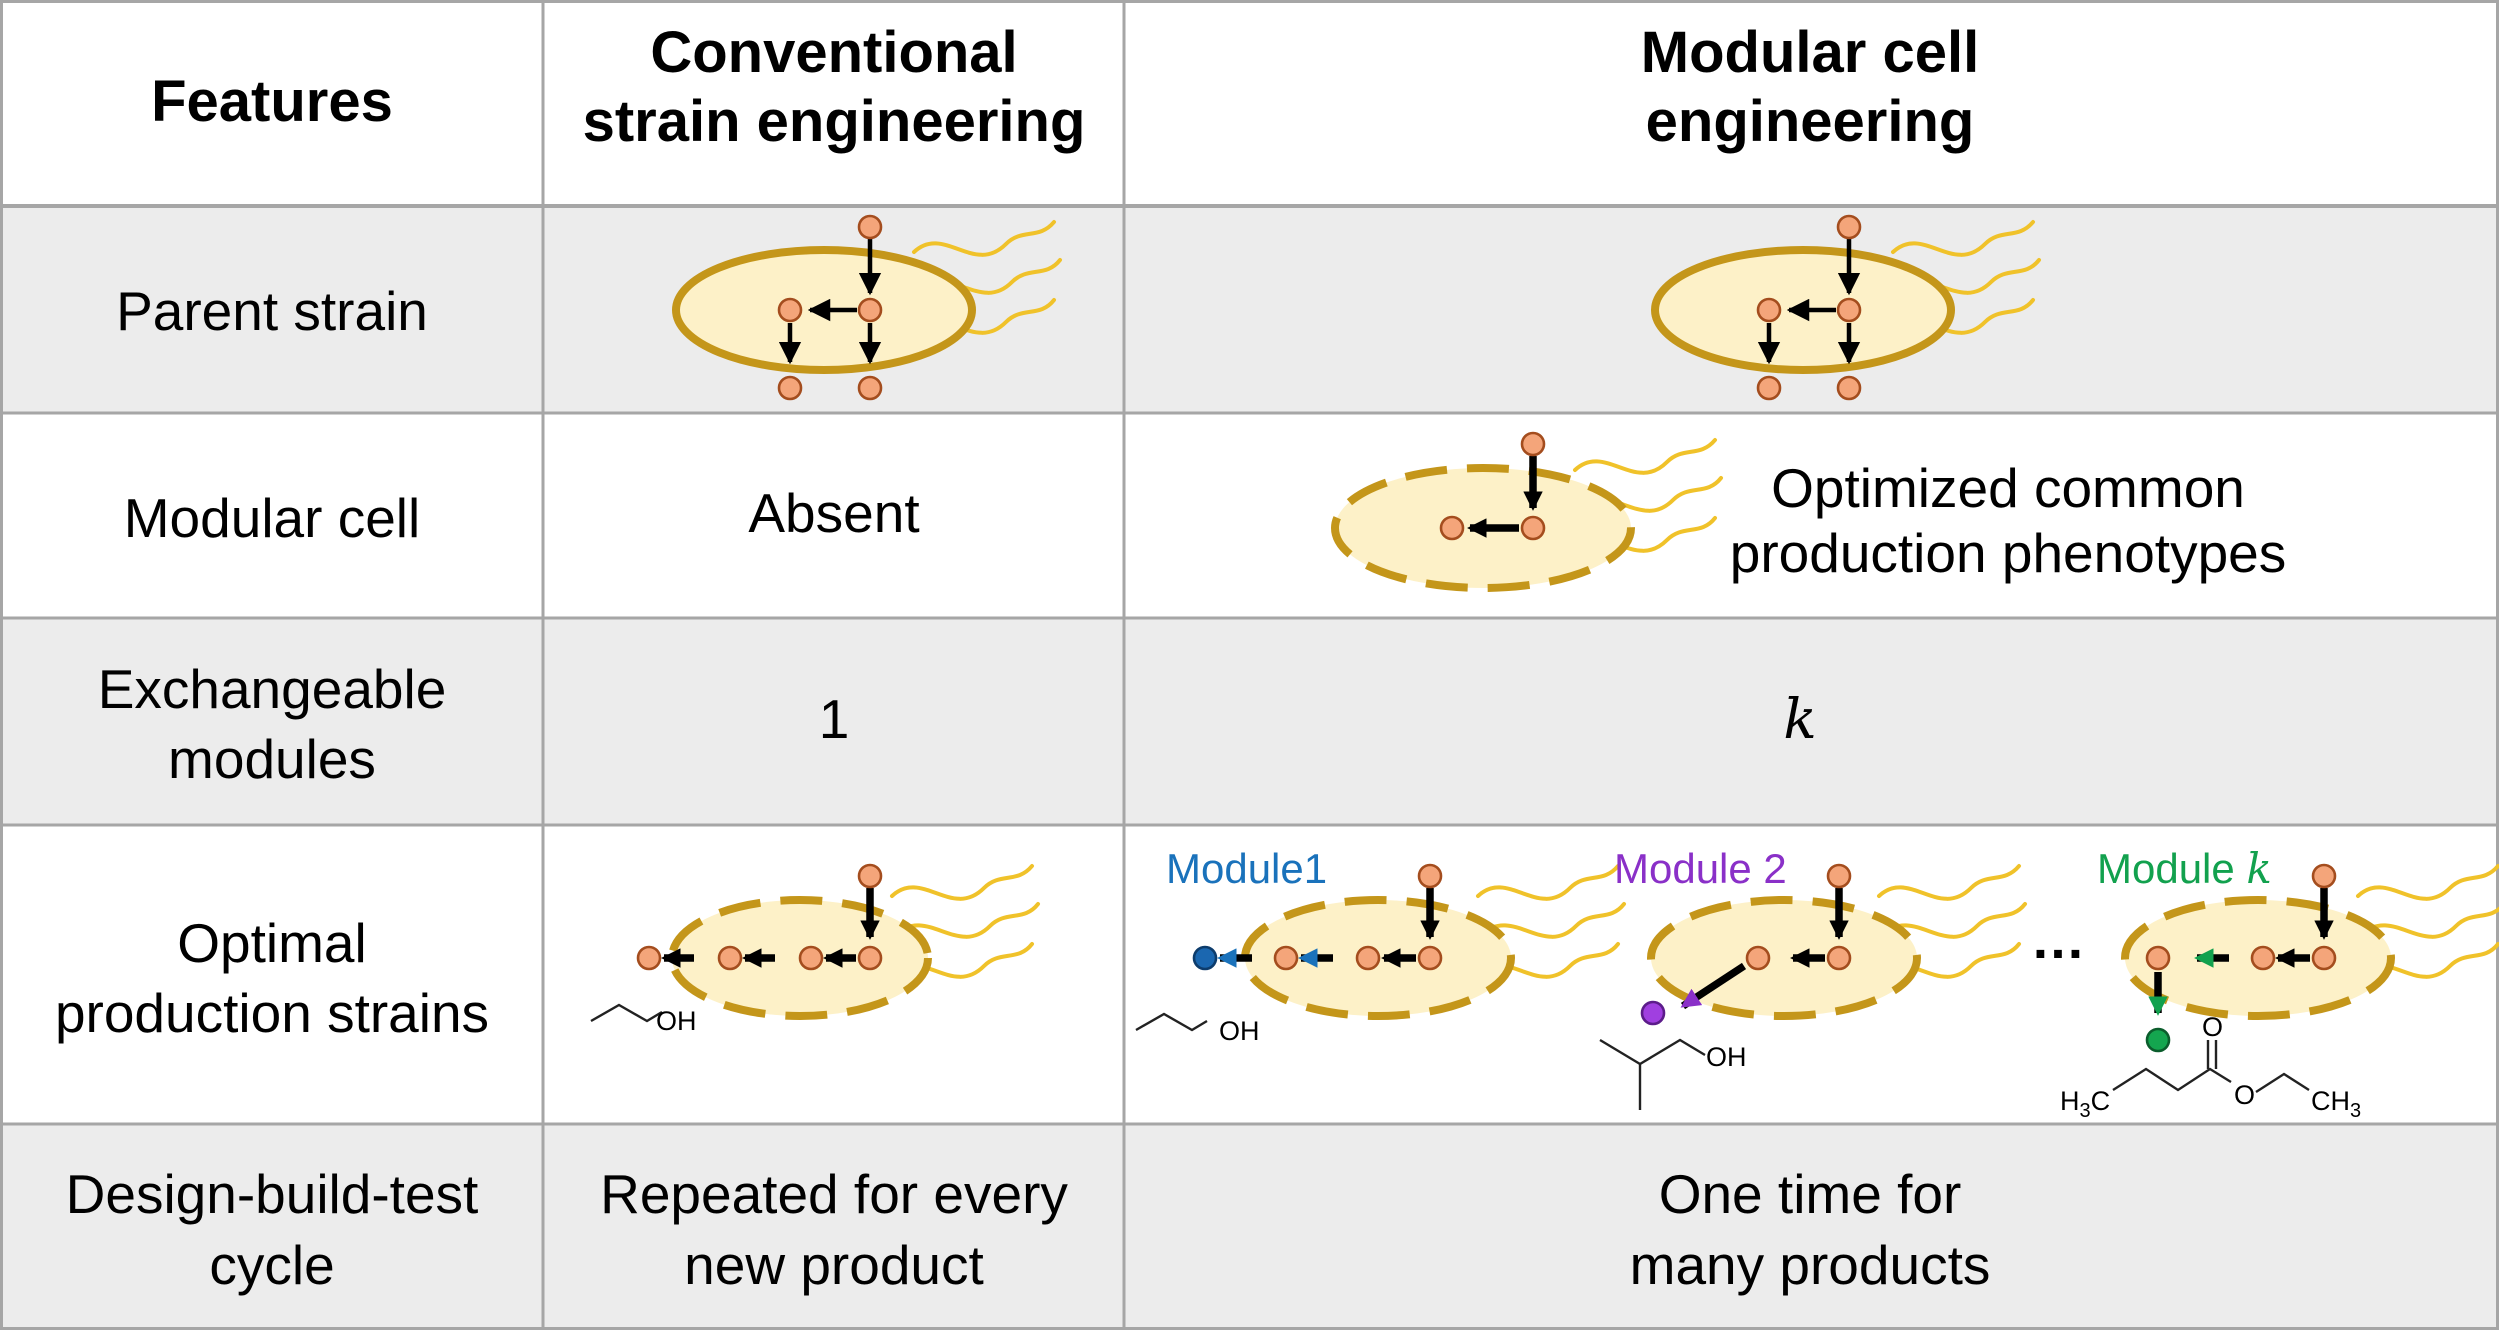  What do you see at coordinates (272, 759) in the screenshot?
I see `row-label-modules-line2: modules` at bounding box center [272, 759].